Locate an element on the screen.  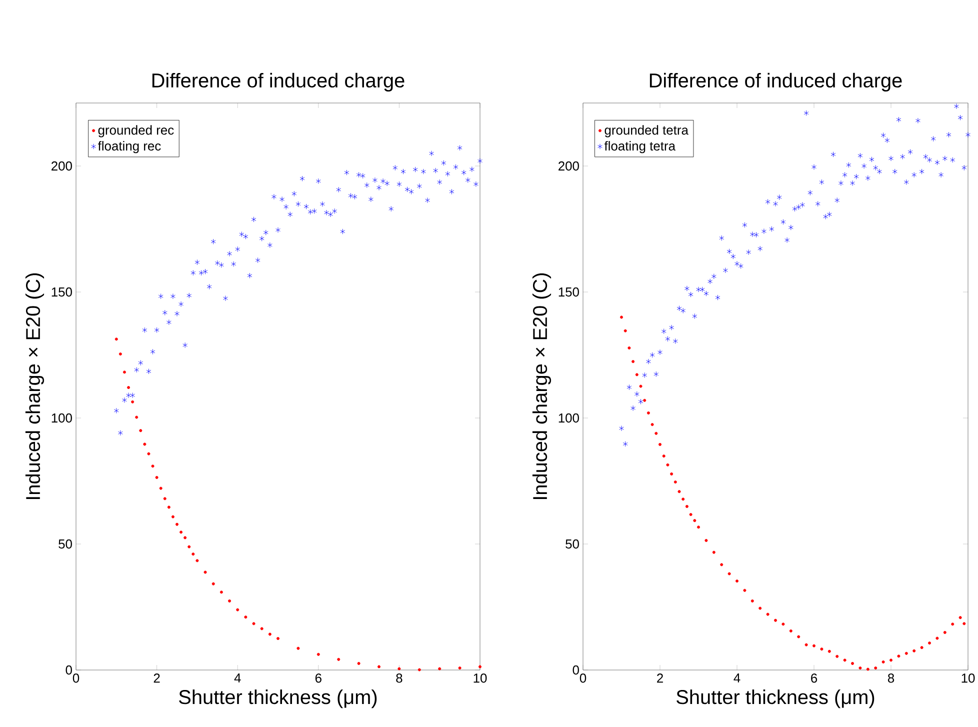
legend-label: floating tetra is located at coordinates (640, 147).